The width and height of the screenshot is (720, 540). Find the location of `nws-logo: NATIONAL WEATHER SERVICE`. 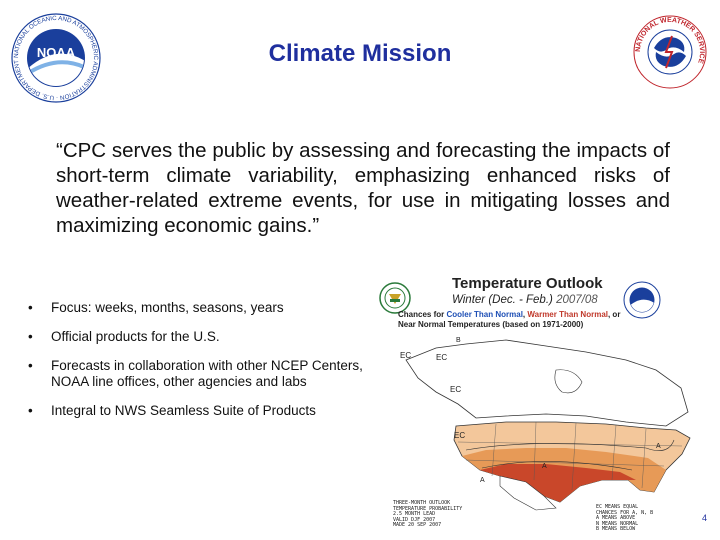

nws-logo: NATIONAL WEATHER SERVICE is located at coordinates (670, 52).